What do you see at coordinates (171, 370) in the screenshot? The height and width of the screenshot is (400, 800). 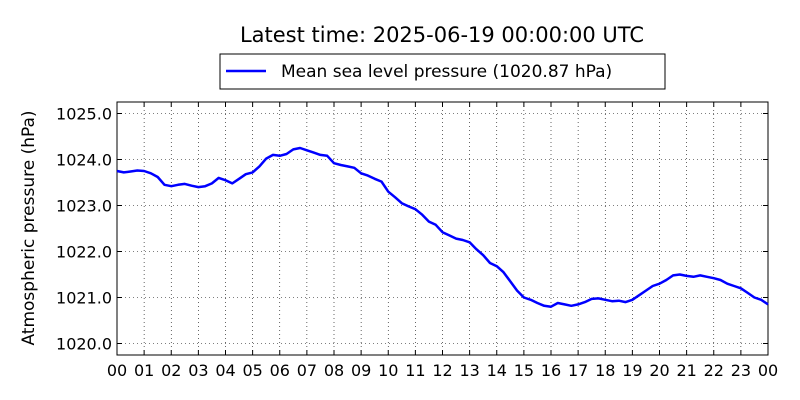 I see `x-tick-label: 02` at bounding box center [171, 370].